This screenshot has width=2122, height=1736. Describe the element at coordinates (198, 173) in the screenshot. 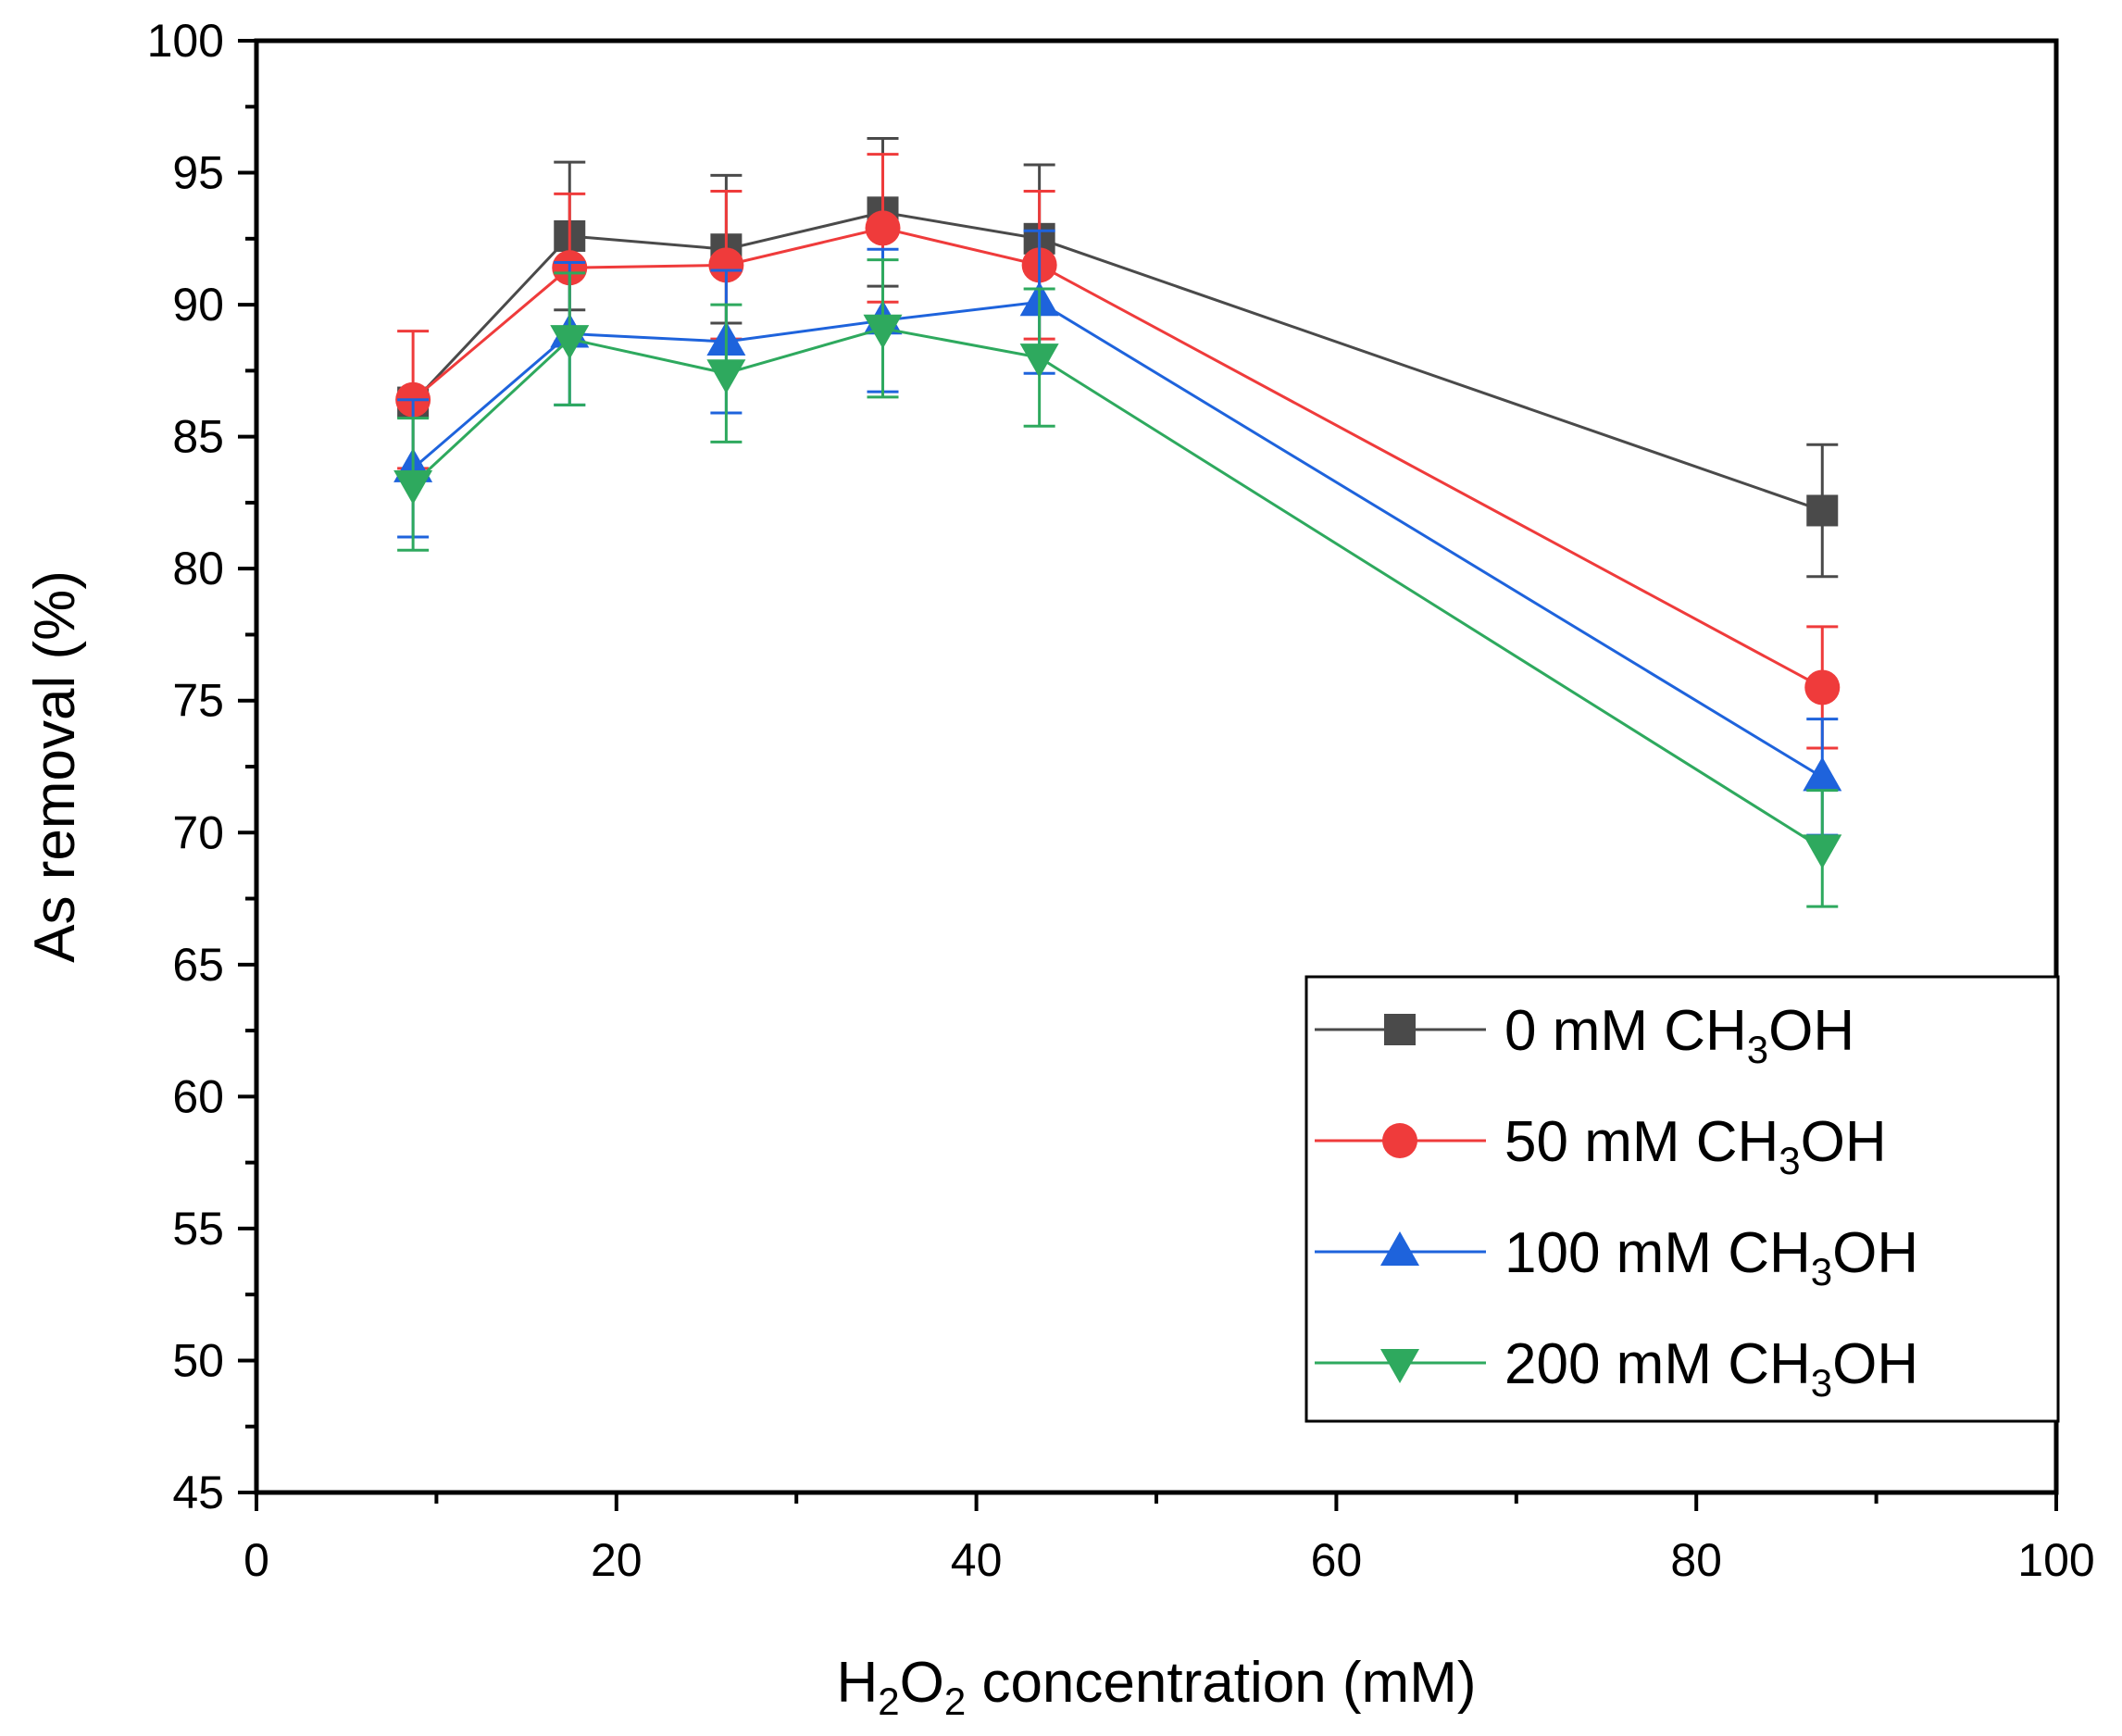

I see `y-tick-label: 95` at that location.